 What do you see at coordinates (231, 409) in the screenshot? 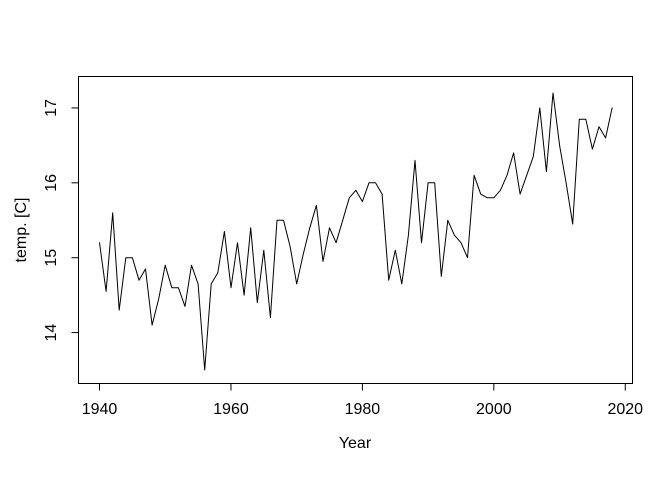
I see `x-tick-label: 1960` at bounding box center [231, 409].